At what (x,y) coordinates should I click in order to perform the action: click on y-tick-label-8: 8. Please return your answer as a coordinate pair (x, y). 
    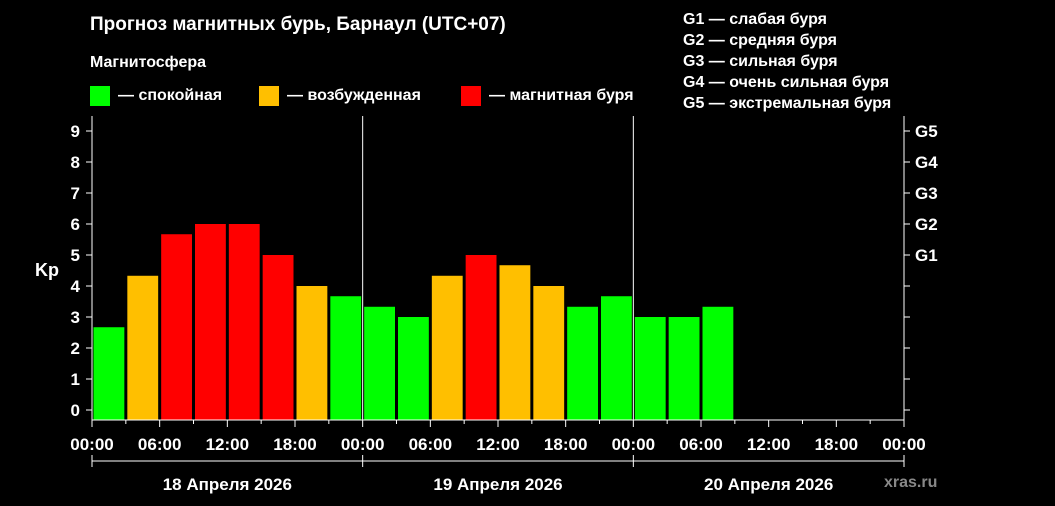
    Looking at the image, I should click on (75, 162).